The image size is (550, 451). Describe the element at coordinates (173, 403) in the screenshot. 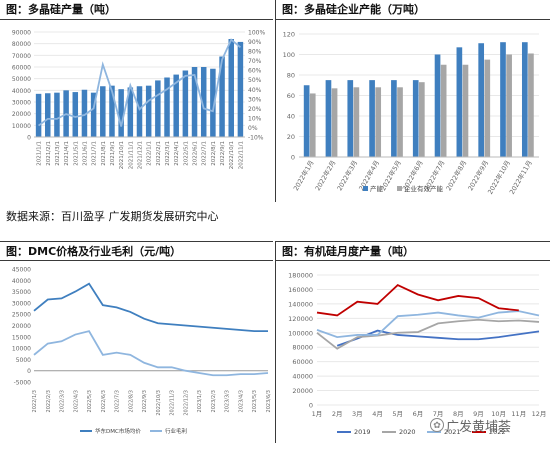

I see `x-tick-label: 2022/11/3` at that location.